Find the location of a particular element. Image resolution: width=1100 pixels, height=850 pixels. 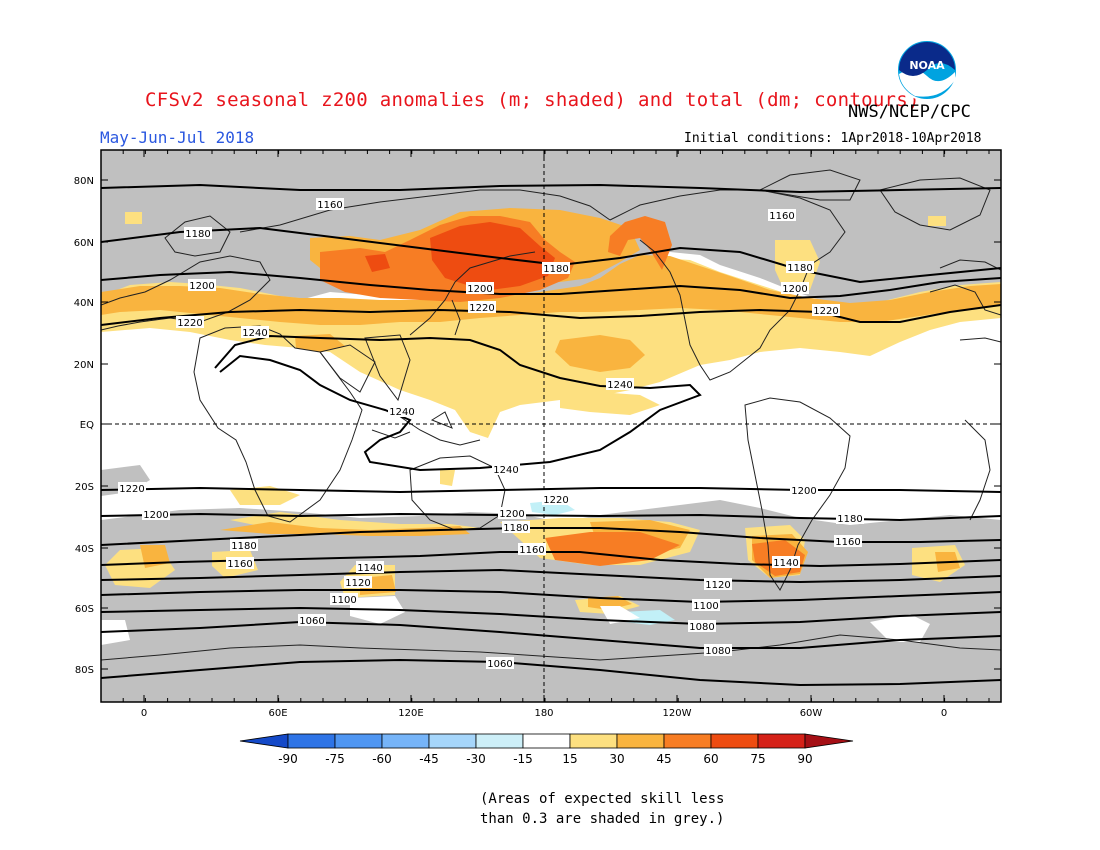

lat-label: 60N is located at coordinates (84, 243).